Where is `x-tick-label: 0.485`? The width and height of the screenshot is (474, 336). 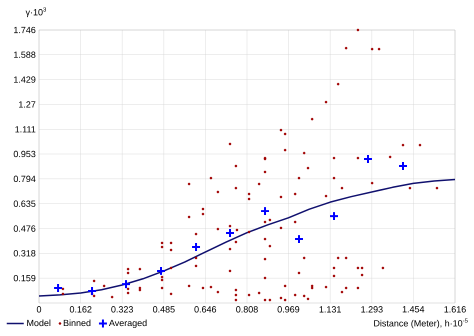 x-tick-label: 0.485 is located at coordinates (163, 309).